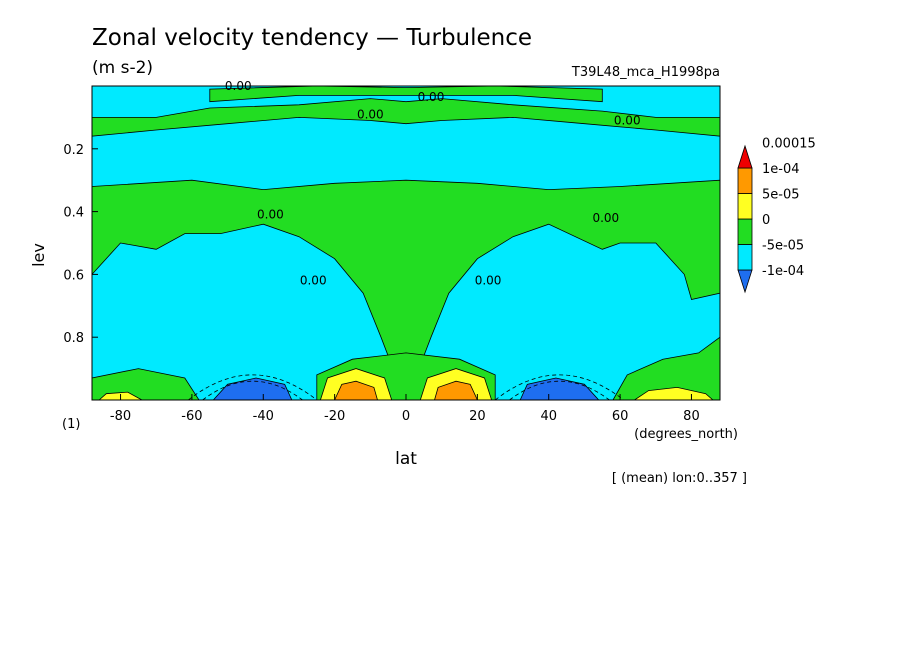 The image size is (904, 654). I want to click on y-axis: 0.2 0.4 0.6 0.8, so click(80, 244).